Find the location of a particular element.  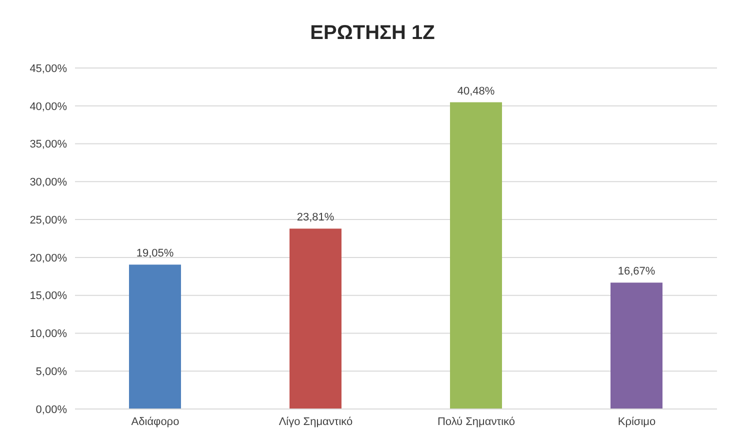

y-tick-label: 0,00% is located at coordinates (52, 410).